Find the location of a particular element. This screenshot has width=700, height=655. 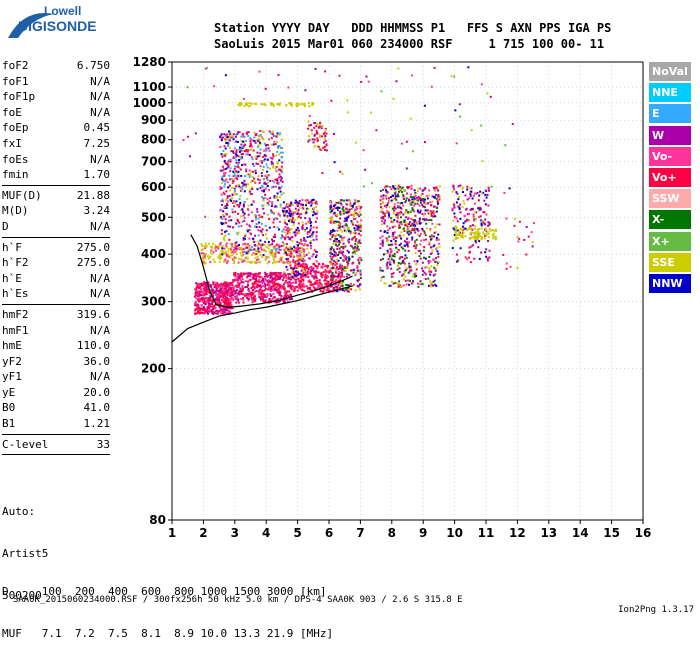

legend-item: Vo+ is located at coordinates (670, 177).